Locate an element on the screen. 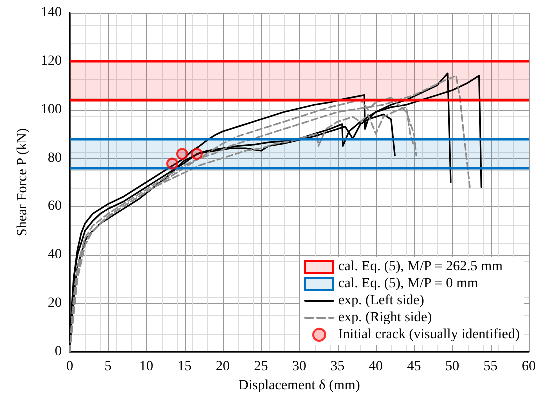  y-tick-label: 140 is located at coordinates (51, 13).